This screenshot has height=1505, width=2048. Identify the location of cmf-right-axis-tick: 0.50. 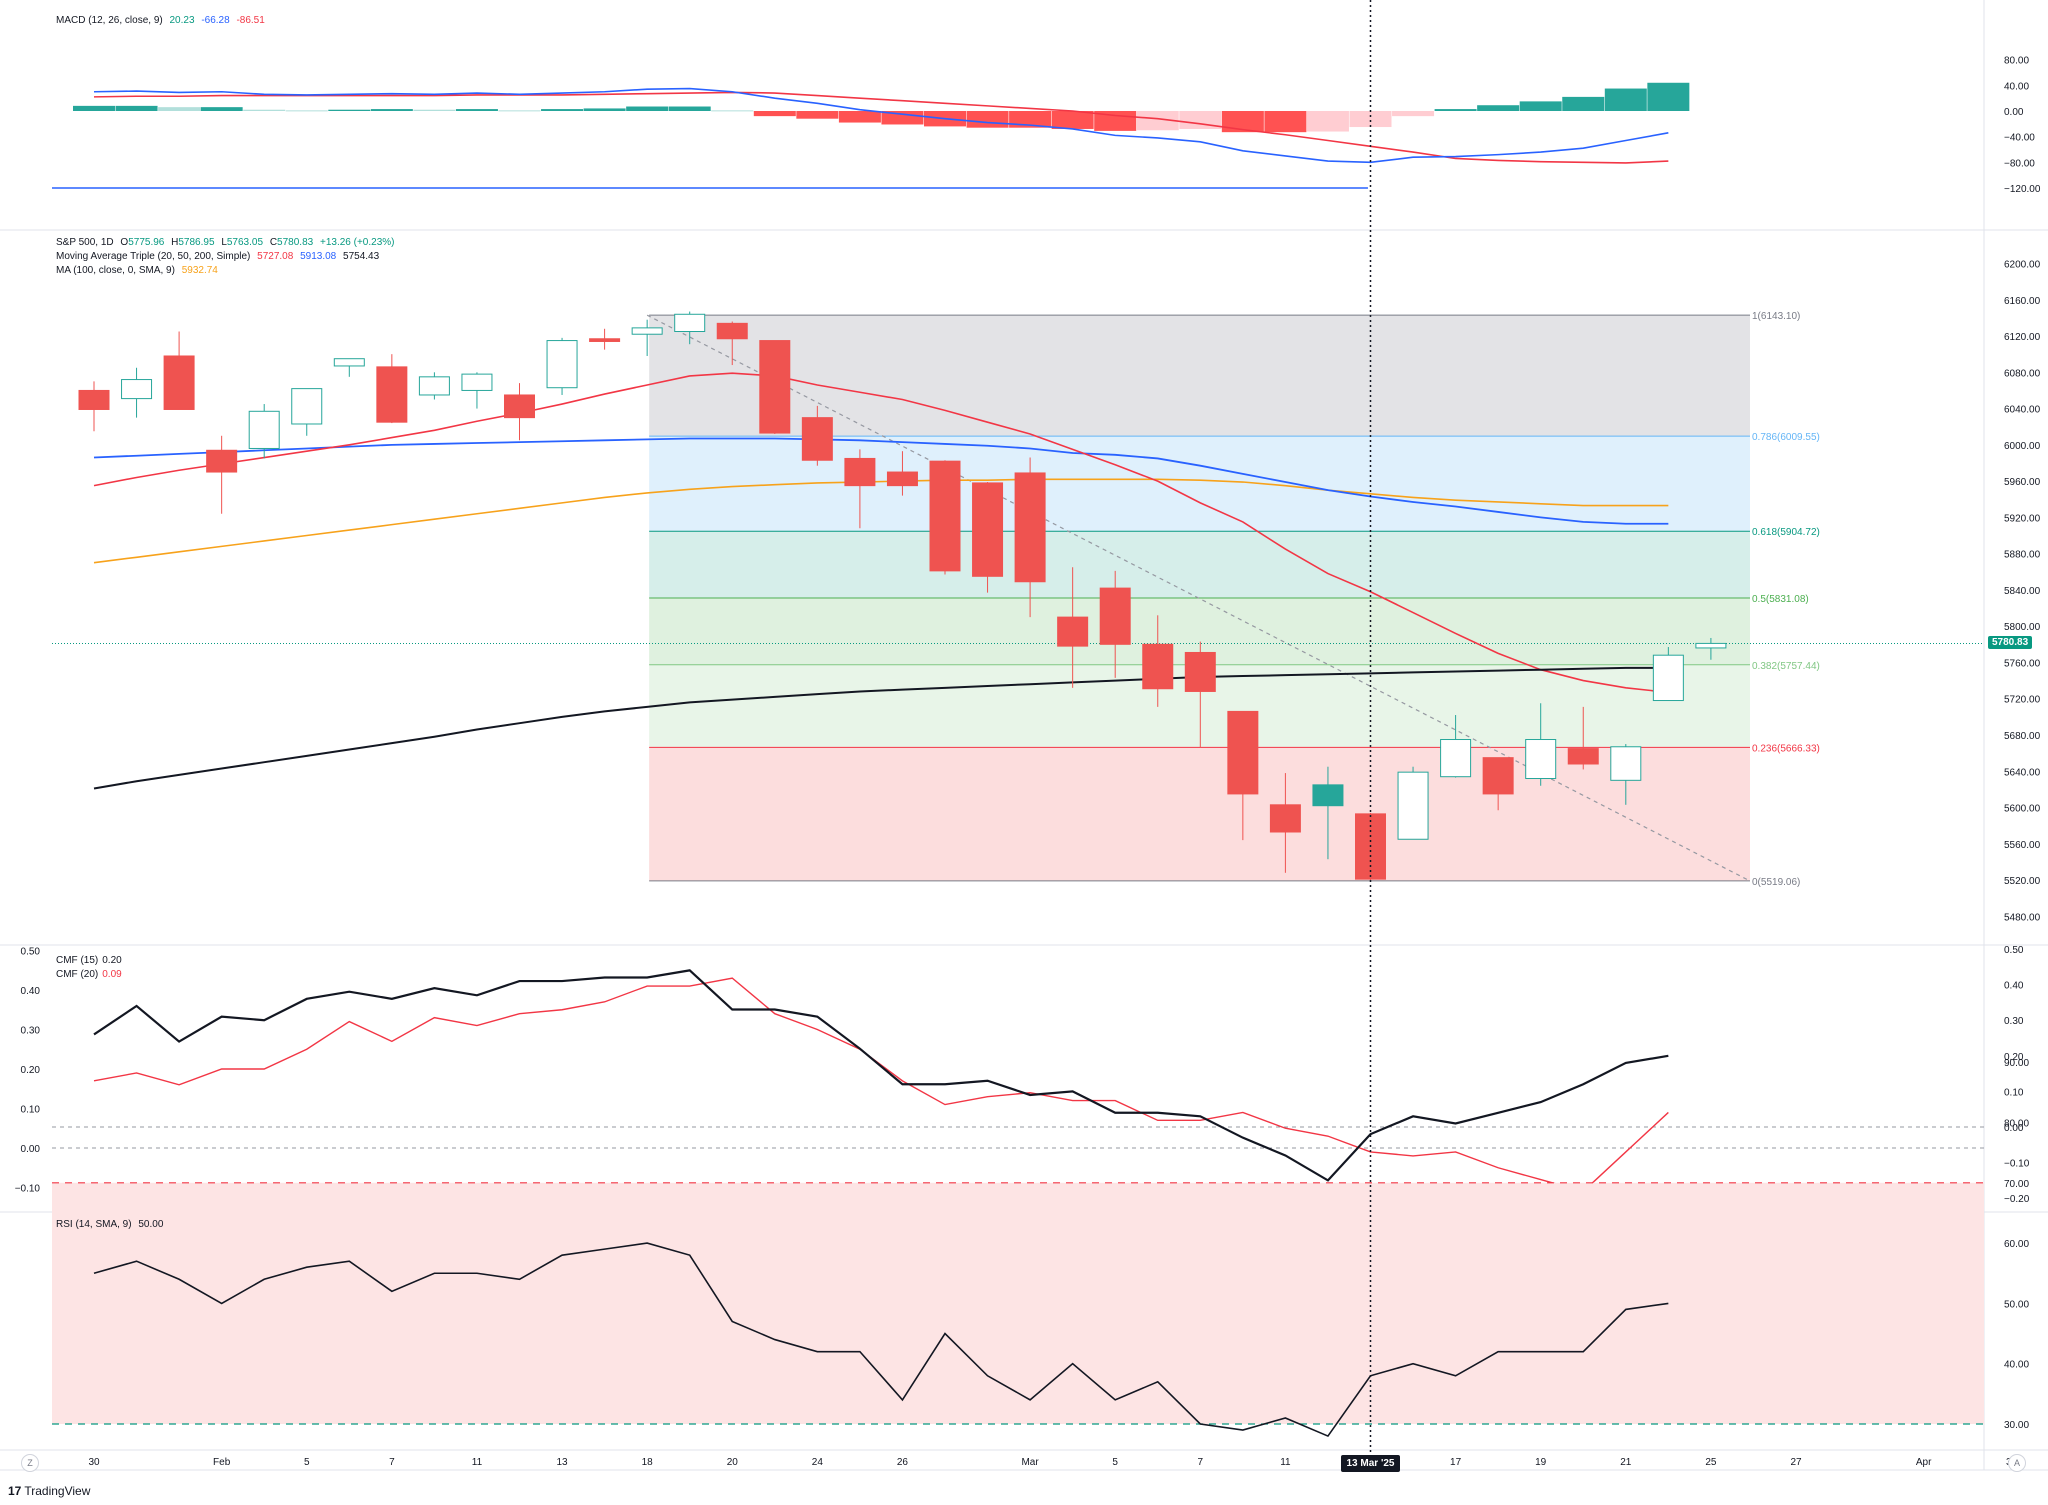
(2014, 950).